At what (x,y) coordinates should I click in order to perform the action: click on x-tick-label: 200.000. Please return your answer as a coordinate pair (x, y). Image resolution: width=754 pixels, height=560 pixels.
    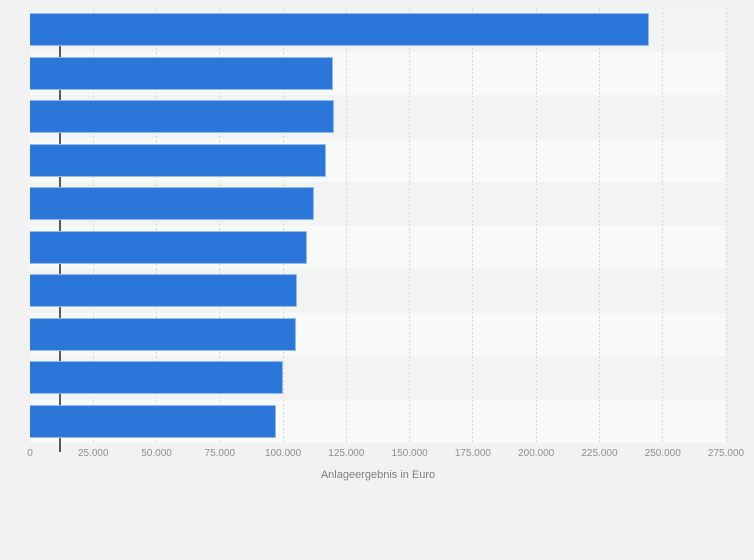
    Looking at the image, I should click on (536, 453).